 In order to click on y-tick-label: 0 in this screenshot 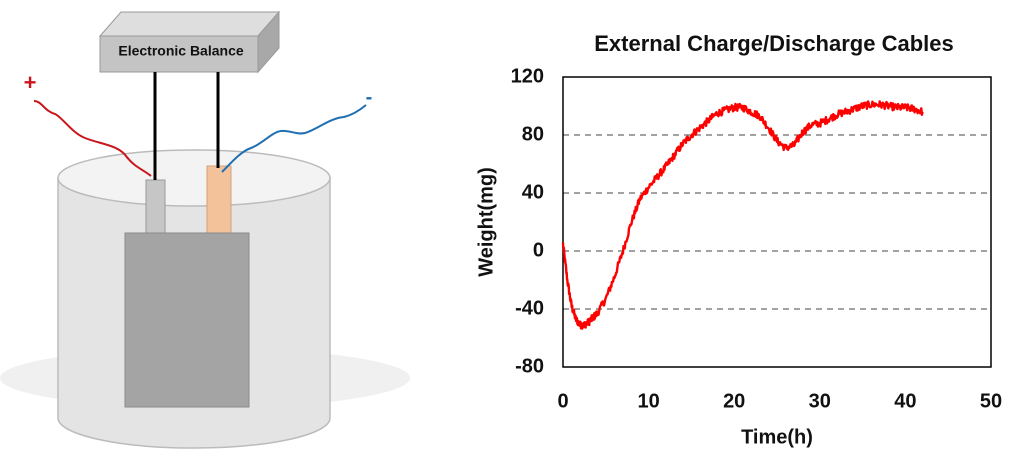, I will do `click(538, 250)`.